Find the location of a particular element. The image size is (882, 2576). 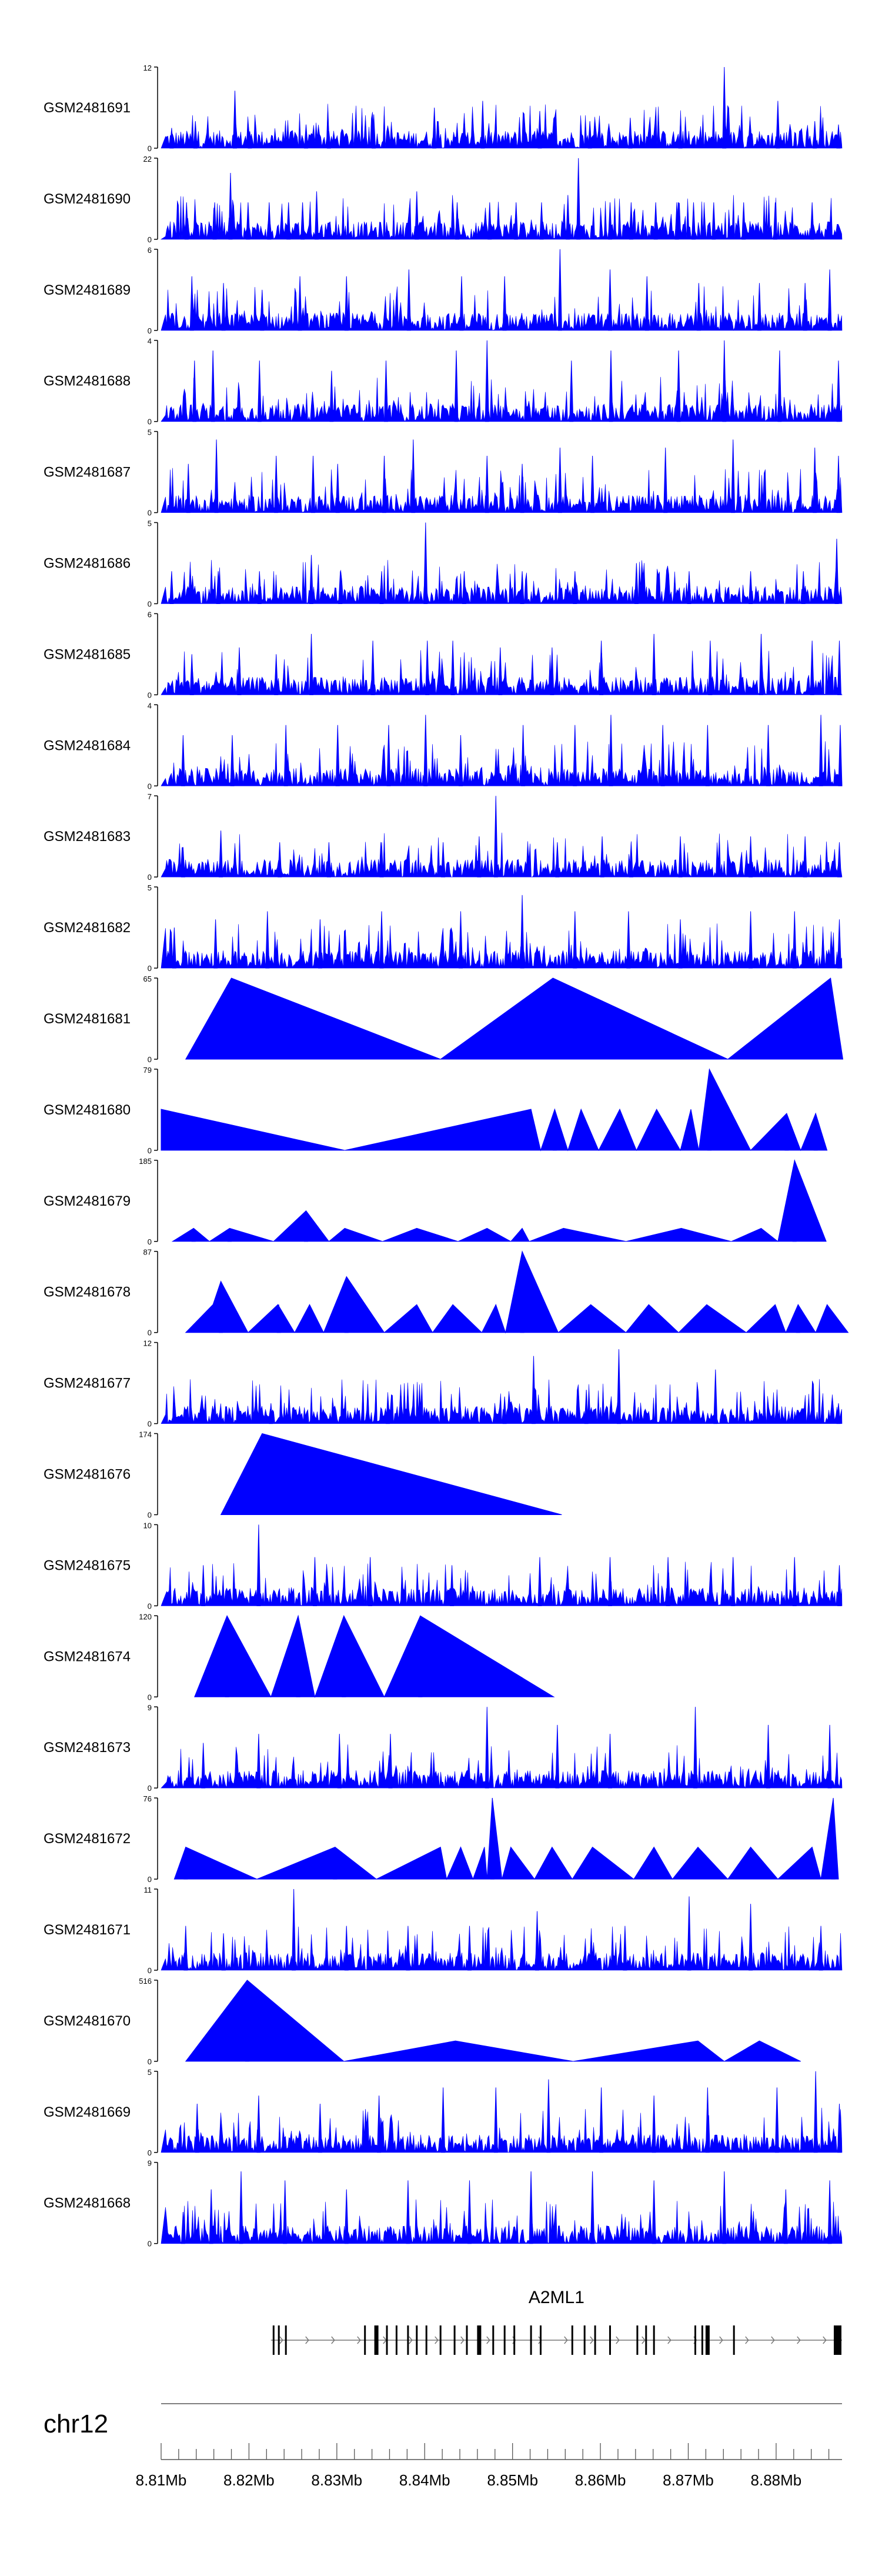

y-axis-max-label: 11 is located at coordinates (148, 1890).